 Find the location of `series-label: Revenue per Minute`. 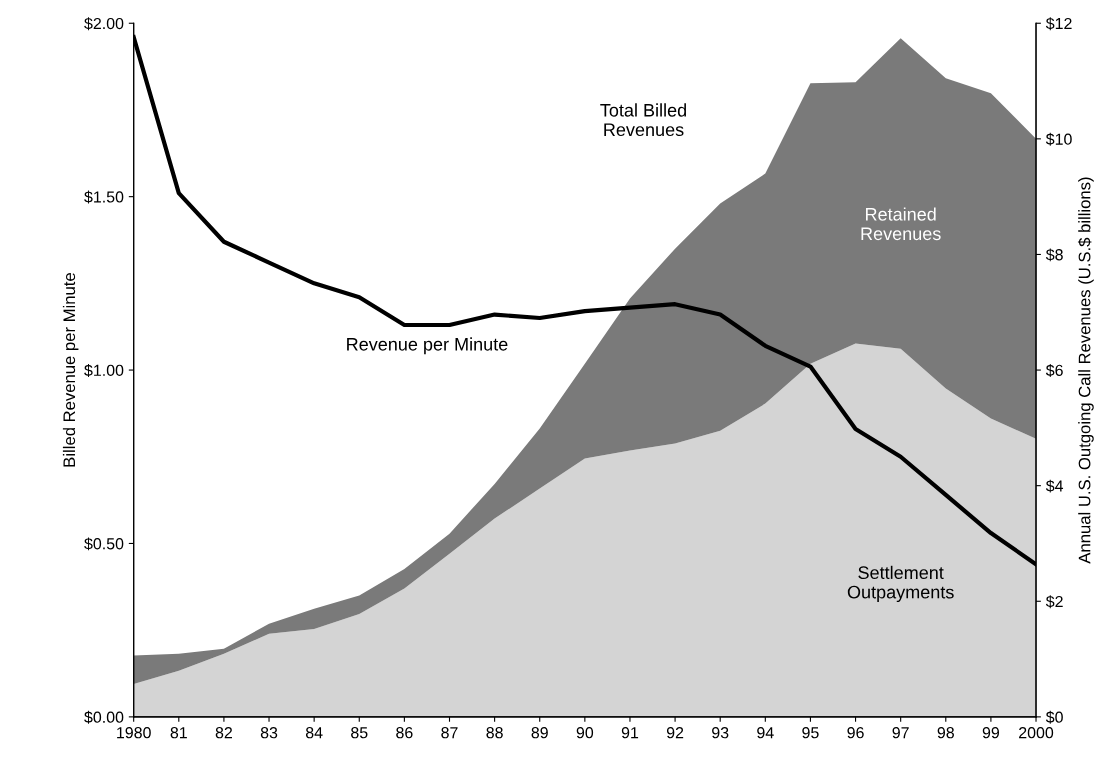

series-label: Revenue per Minute is located at coordinates (427, 346).